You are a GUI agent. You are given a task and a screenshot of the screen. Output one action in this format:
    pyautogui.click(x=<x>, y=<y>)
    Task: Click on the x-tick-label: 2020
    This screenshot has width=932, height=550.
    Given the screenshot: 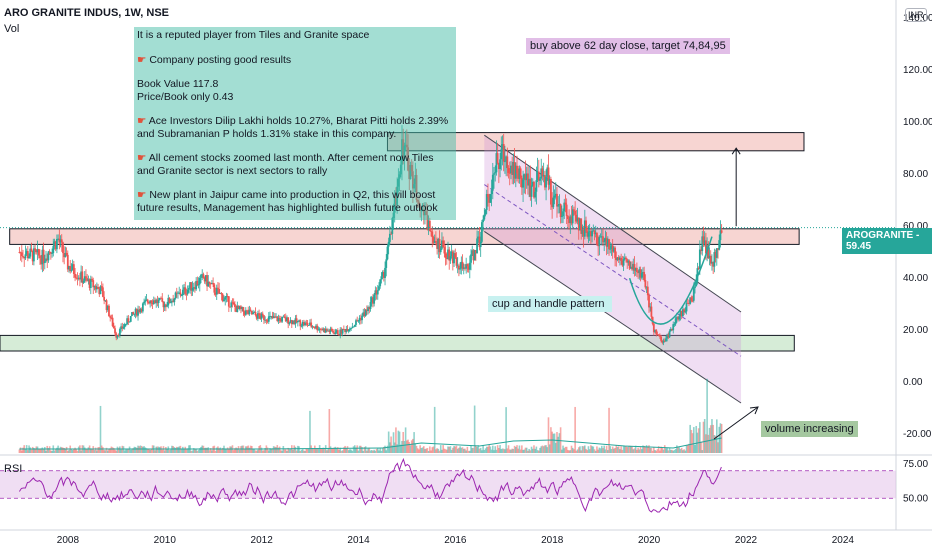 What is the action you would take?
    pyautogui.click(x=649, y=540)
    